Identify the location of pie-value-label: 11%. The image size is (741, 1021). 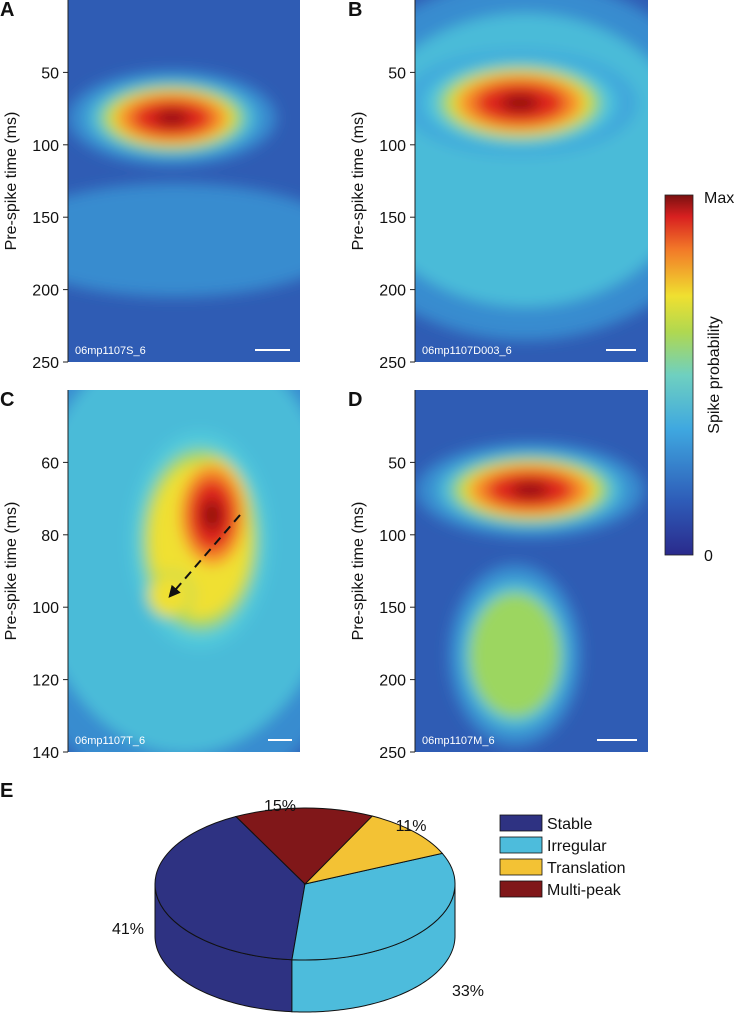
(411, 826).